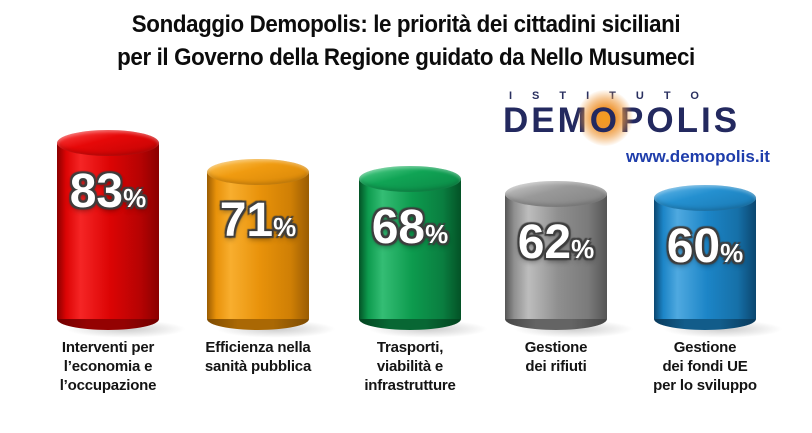  Describe the element at coordinates (693, 246) in the screenshot. I see `bar-value: 60` at that location.